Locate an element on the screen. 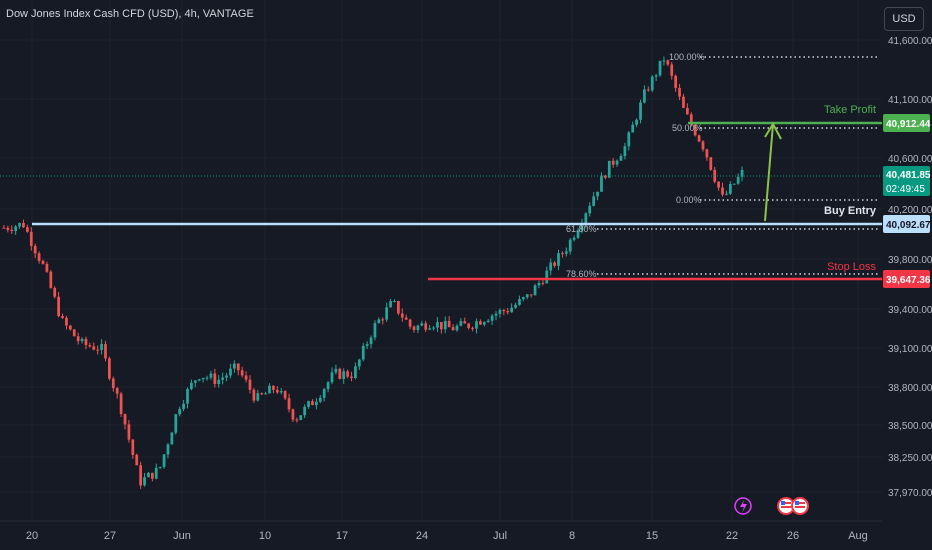 The height and width of the screenshot is (550, 932). fib-level-label: 50.00% is located at coordinates (687, 128).